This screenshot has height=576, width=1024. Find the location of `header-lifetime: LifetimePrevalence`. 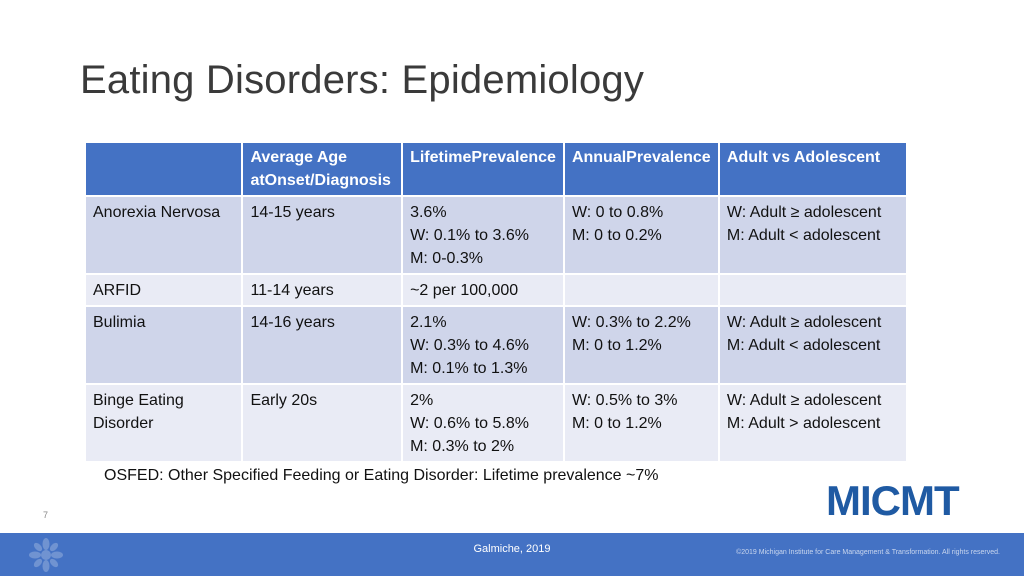

header-lifetime: LifetimePrevalence is located at coordinates (483, 169).